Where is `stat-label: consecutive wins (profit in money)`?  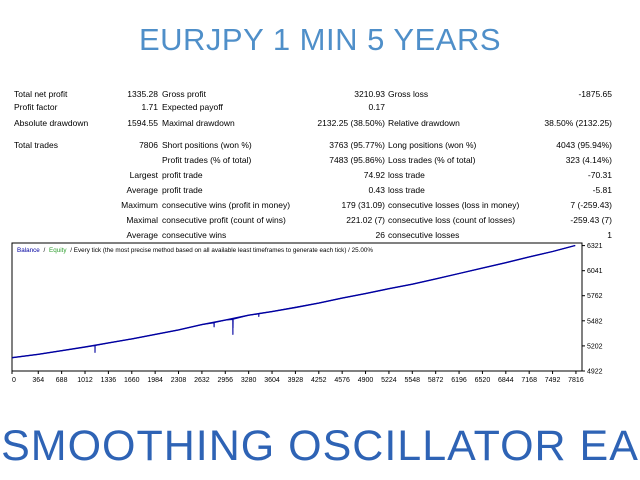 stat-label: consecutive wins (profit in money) is located at coordinates (226, 205).